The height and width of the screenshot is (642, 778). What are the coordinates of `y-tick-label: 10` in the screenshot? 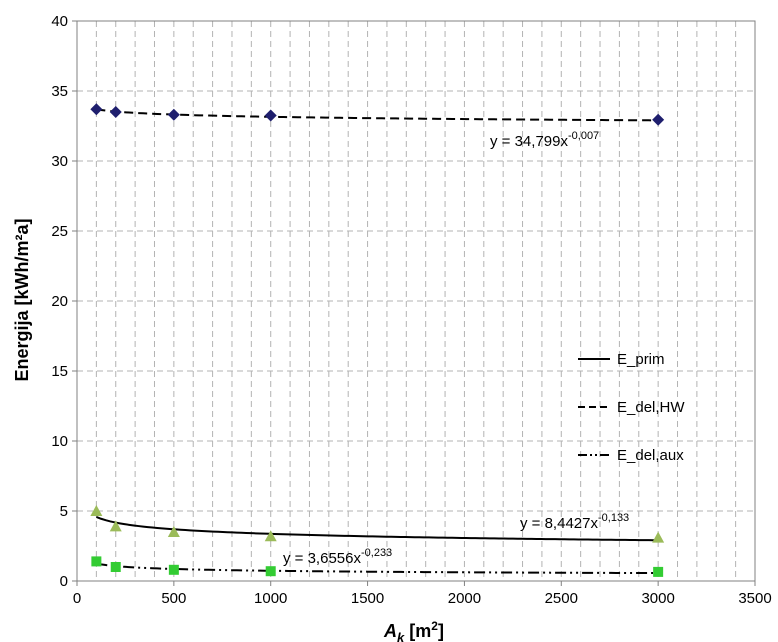 It's located at (59, 441).